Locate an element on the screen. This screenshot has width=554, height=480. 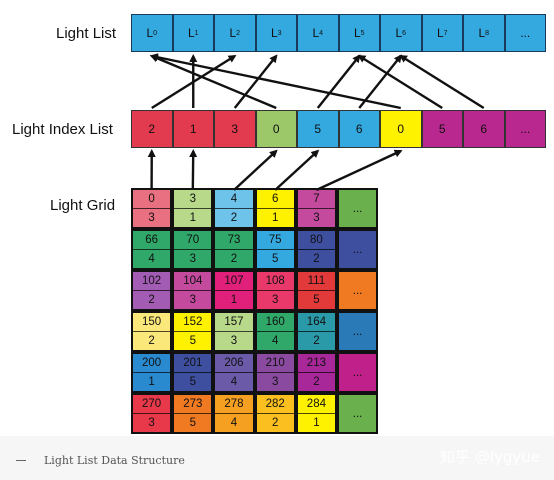
light-grid-cell: 213 2 is located at coordinates (316, 372).